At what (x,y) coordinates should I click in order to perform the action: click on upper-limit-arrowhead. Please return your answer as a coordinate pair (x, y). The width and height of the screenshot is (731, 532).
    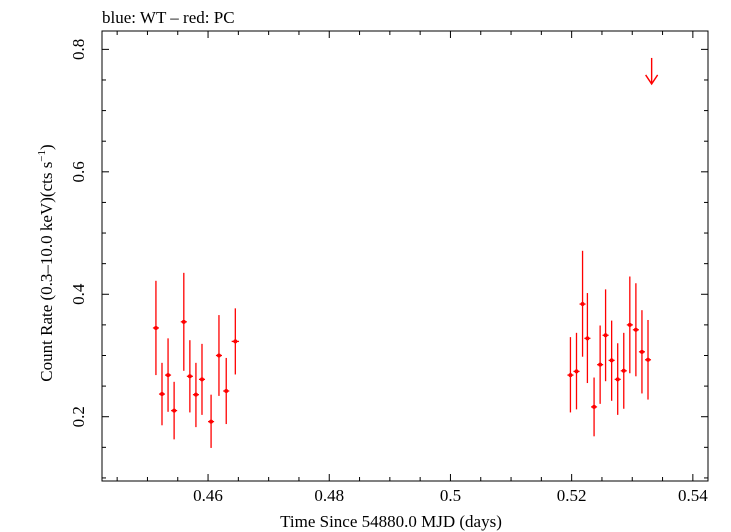
    Looking at the image, I should click on (652, 80).